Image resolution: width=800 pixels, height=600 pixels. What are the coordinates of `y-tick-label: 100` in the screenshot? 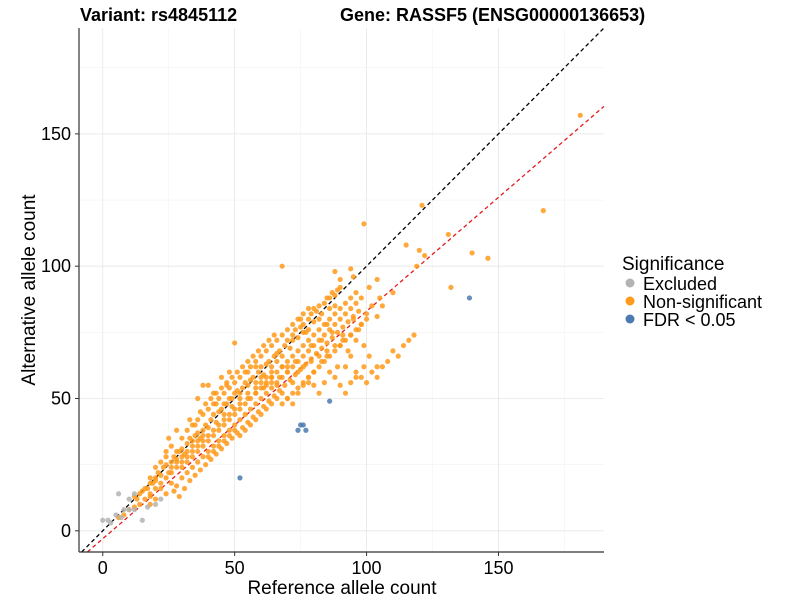 It's located at (56, 266).